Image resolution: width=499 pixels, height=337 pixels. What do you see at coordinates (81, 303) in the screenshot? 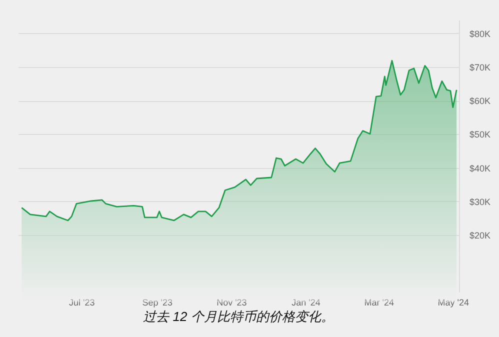
I see `x-tick-label: Jul '23` at bounding box center [81, 303].